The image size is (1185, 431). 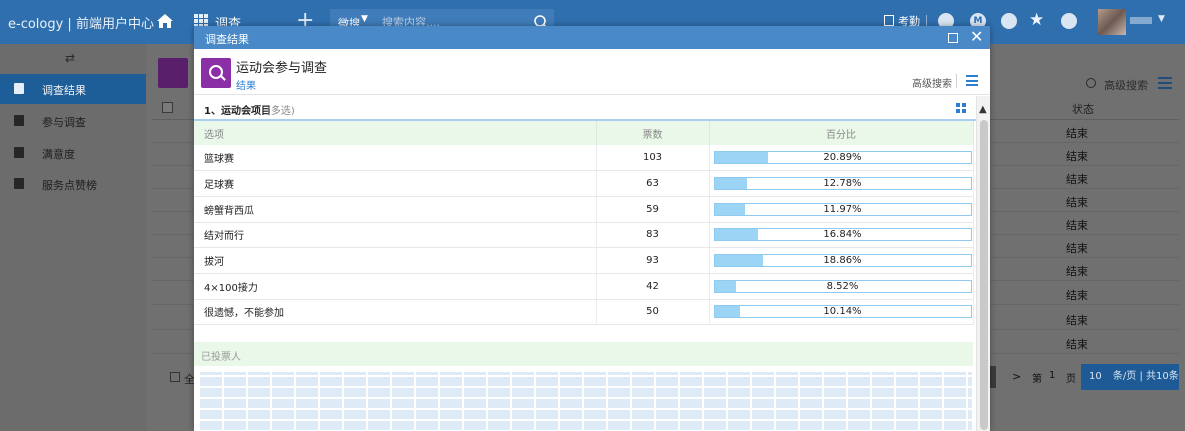 What do you see at coordinates (395, 133) in the screenshot?
I see `column-header-option: 选项` at bounding box center [395, 133].